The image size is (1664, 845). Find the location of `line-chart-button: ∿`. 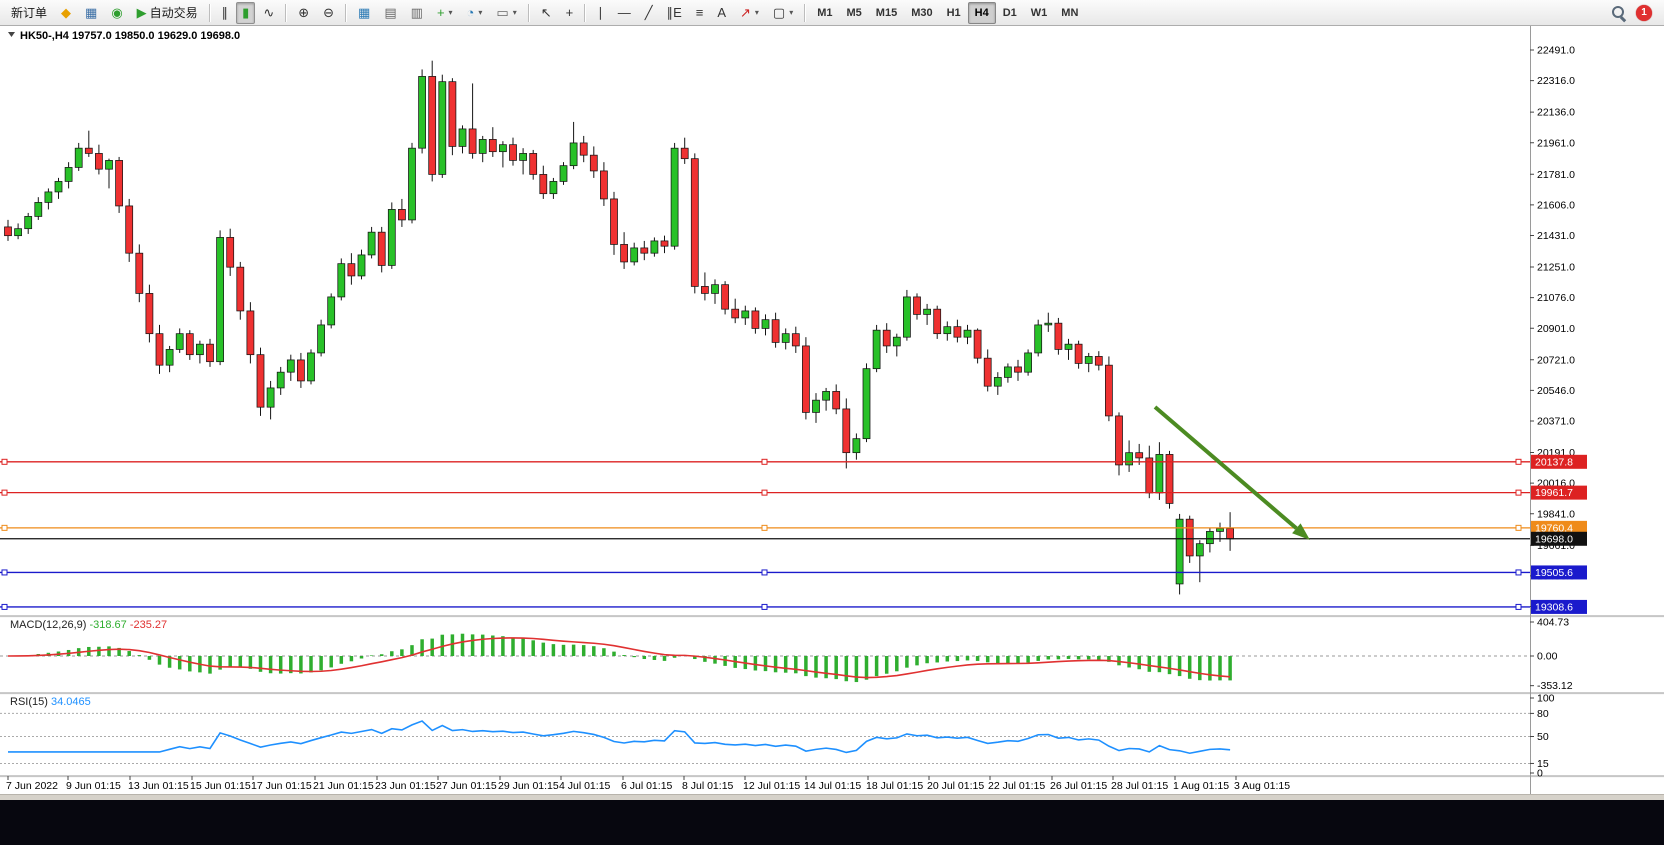

line-chart-button: ∿ is located at coordinates (268, 13).